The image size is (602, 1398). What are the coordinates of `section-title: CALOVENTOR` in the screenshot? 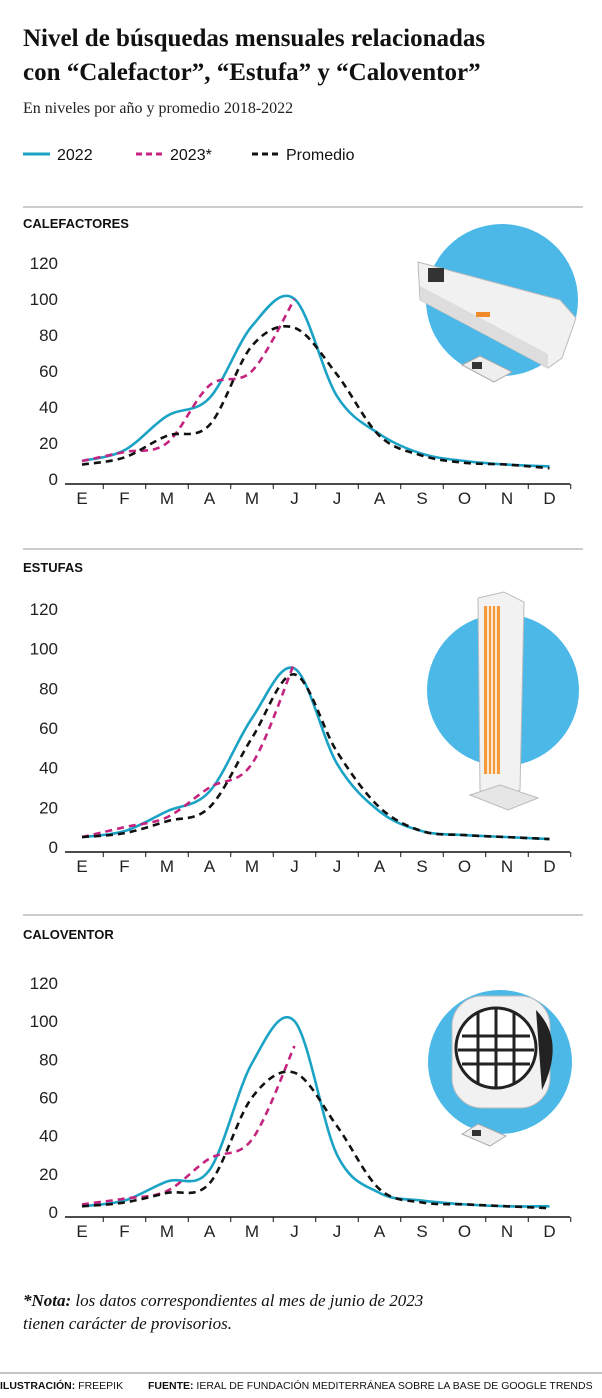 It's located at (68, 934).